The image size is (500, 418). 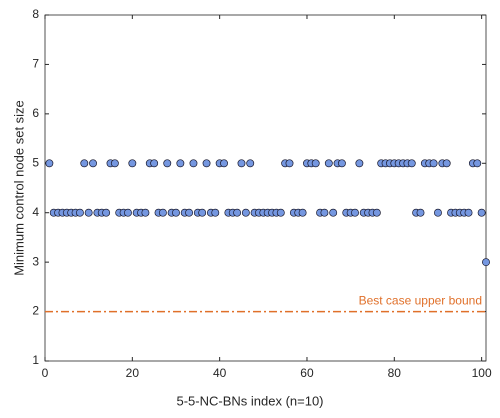 What do you see at coordinates (249, 400) in the screenshot?
I see `x-axis-label: 5-5-NC-BNs index (n=10)` at bounding box center [249, 400].